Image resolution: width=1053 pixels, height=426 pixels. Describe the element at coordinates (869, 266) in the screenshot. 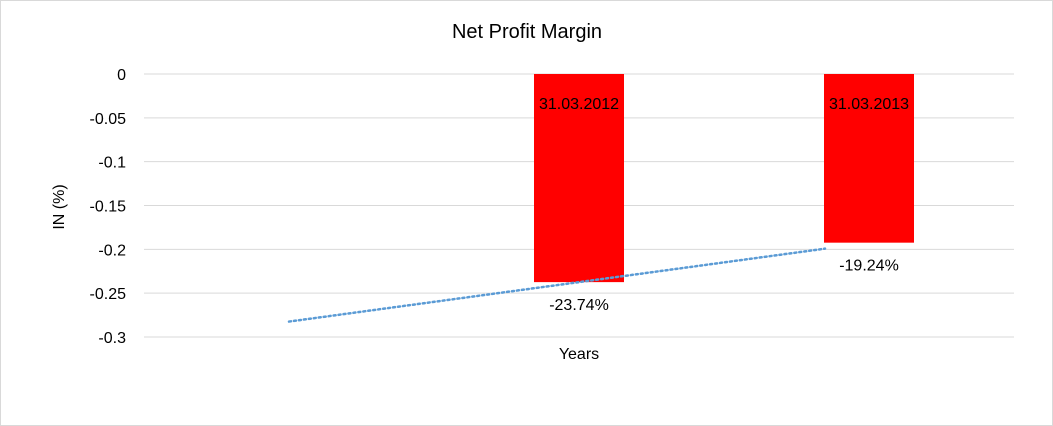

I see `data-label: -19.24%` at that location.